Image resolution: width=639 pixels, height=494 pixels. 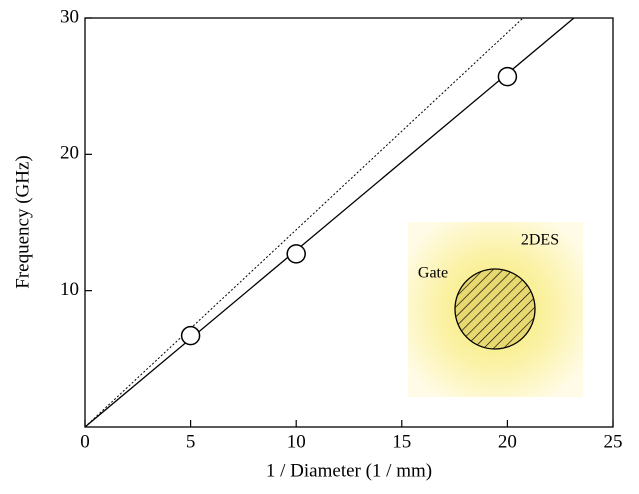 What do you see at coordinates (191, 441) in the screenshot?
I see `x-tick-label: 5` at bounding box center [191, 441].